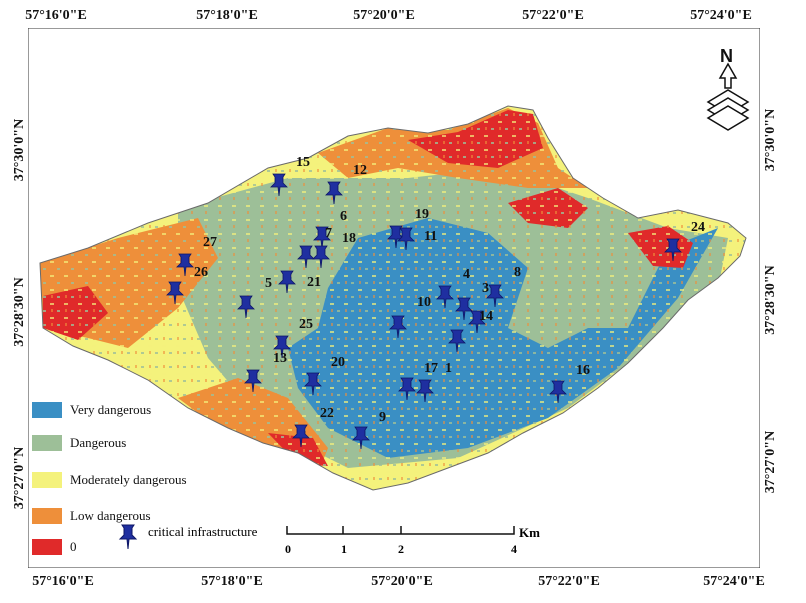 This screenshot has height=603, width=806. What do you see at coordinates (343, 216) in the screenshot?
I see `site-label-6: 6` at bounding box center [343, 216].